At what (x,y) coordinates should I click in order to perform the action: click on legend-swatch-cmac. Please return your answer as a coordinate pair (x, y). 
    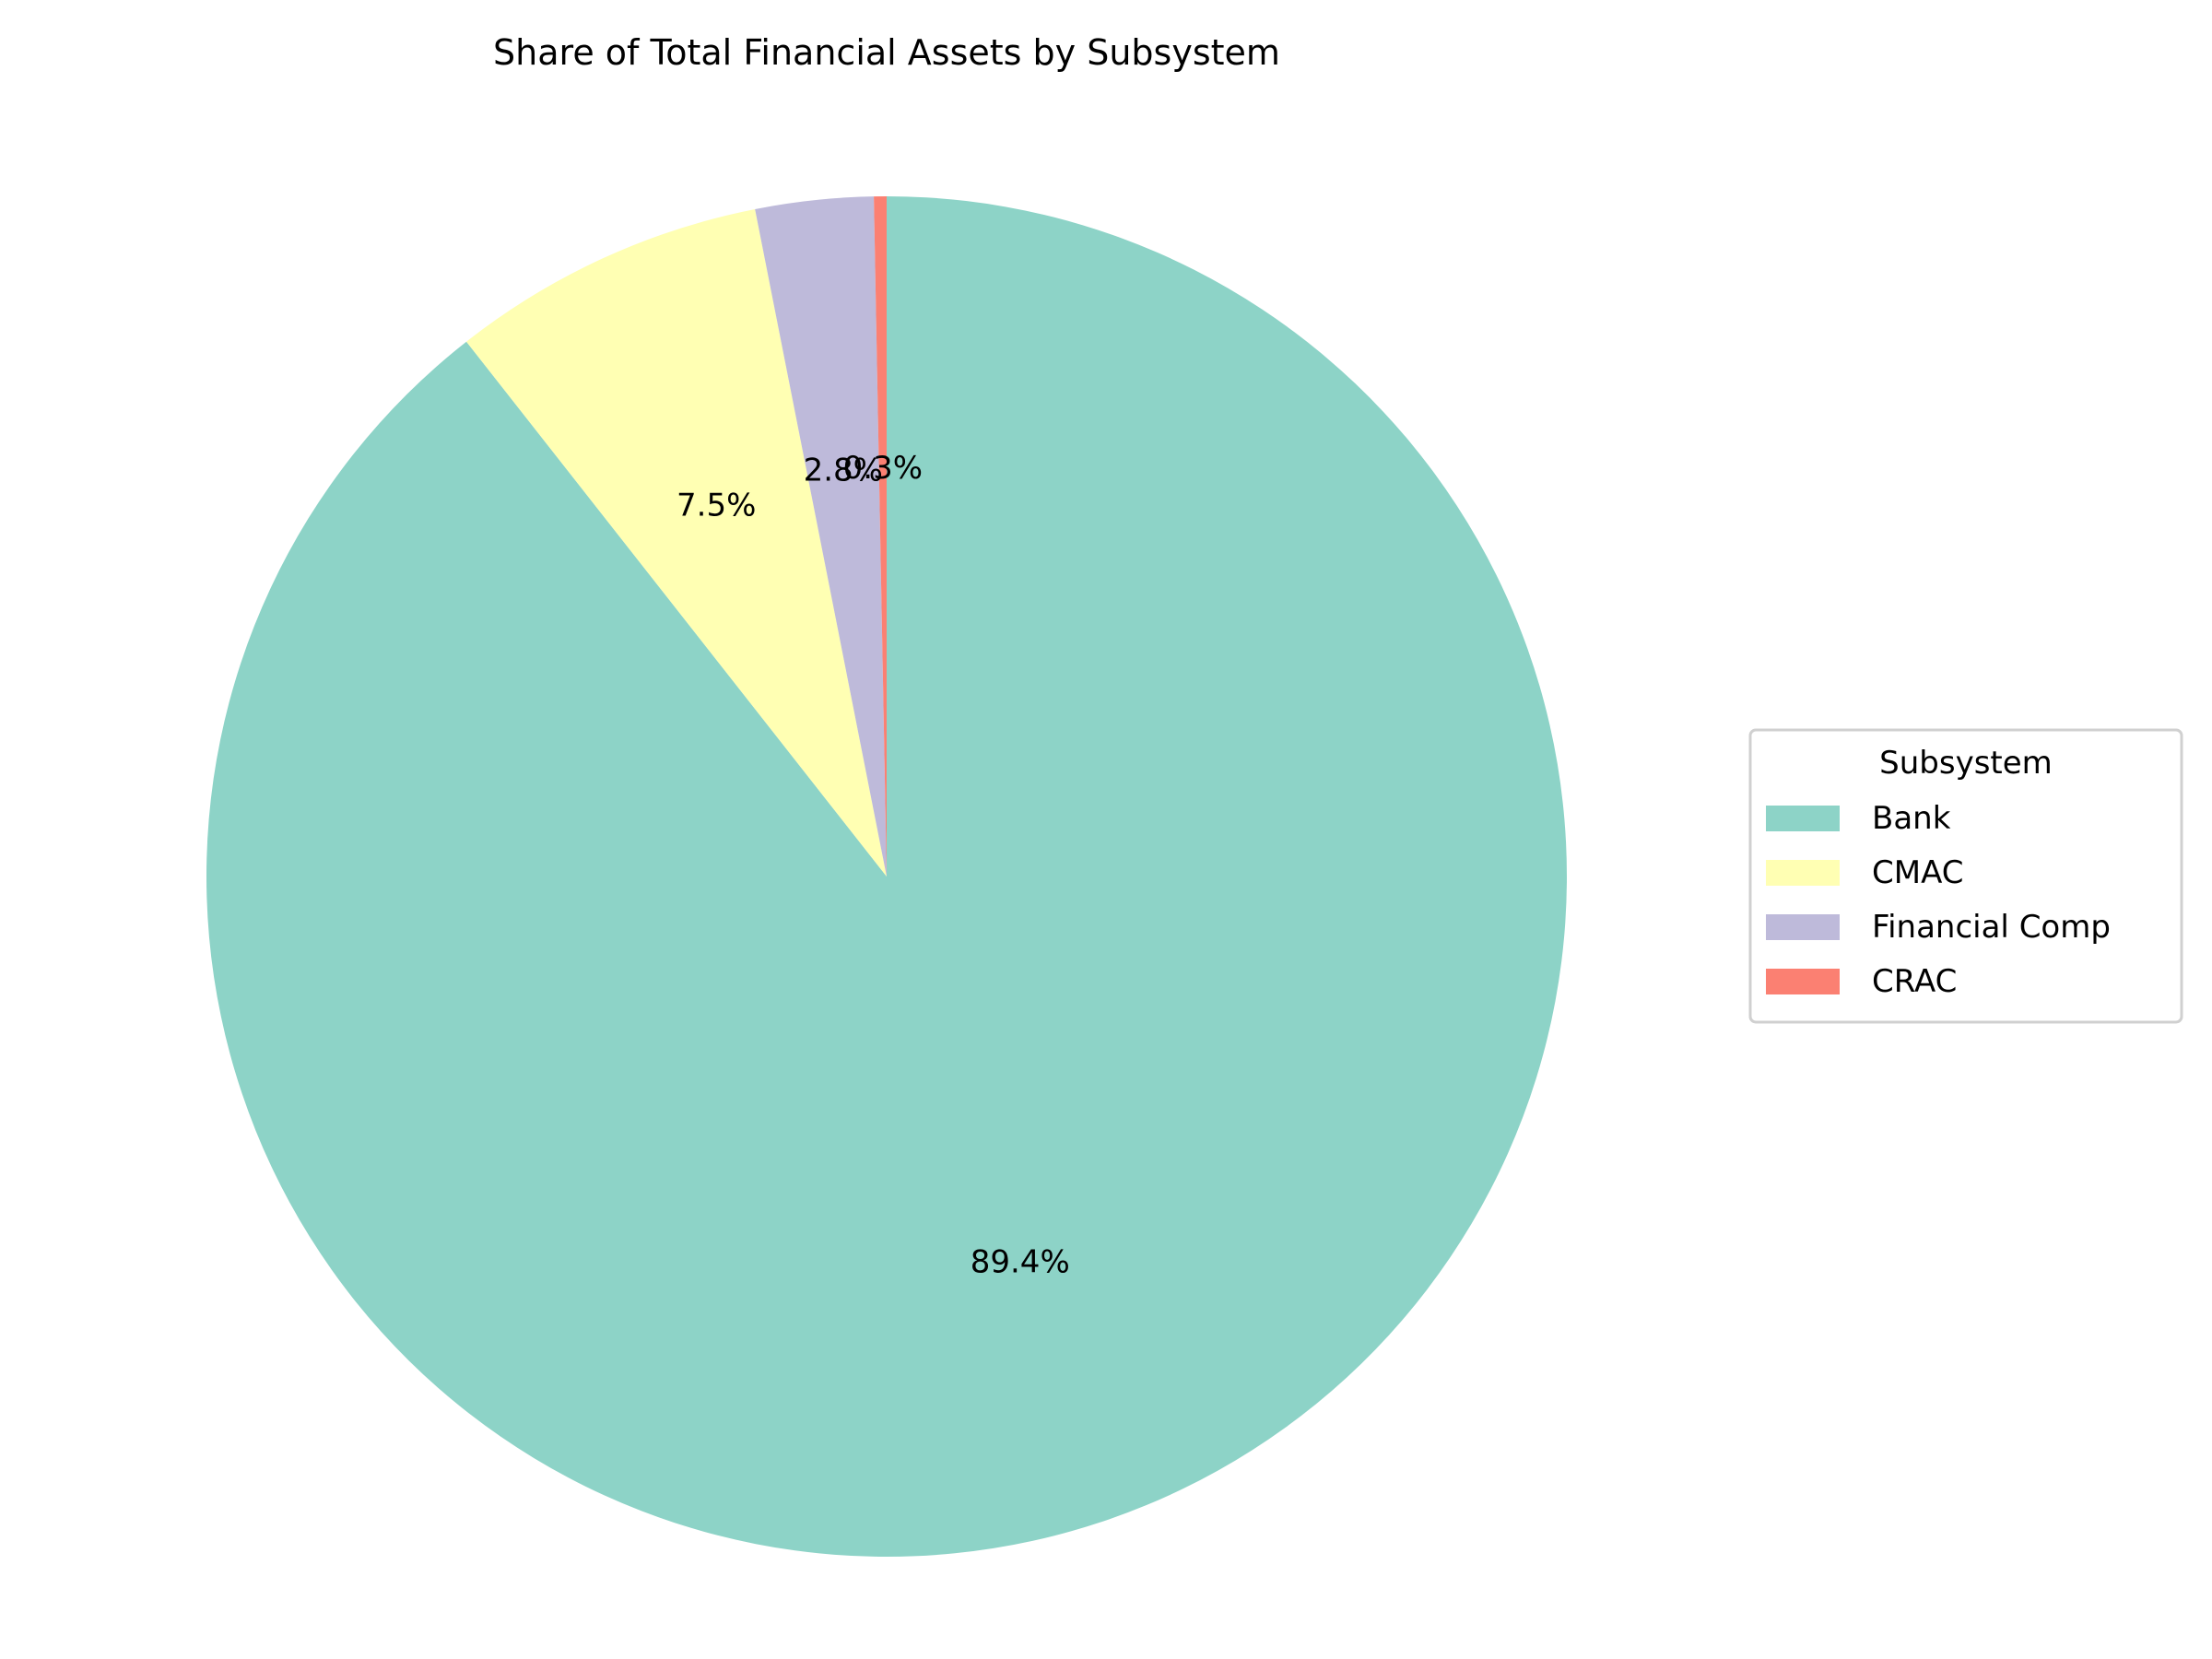
    Looking at the image, I should click on (1803, 873).